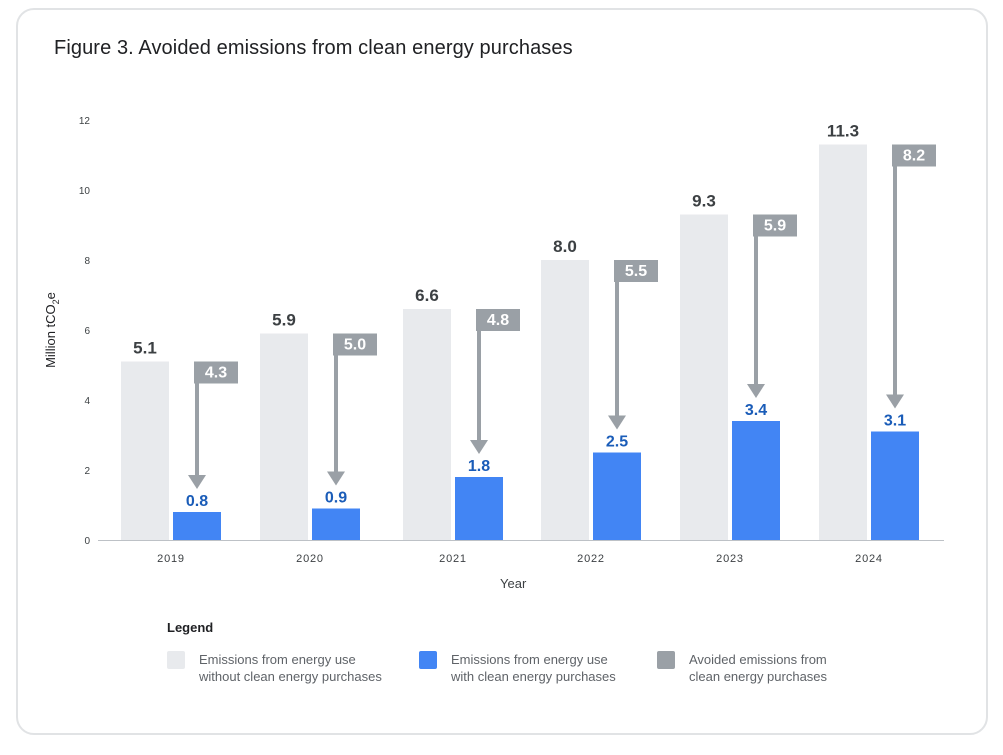  What do you see at coordinates (51, 296) in the screenshot?
I see `y-axis-label-tail: e` at bounding box center [51, 296].